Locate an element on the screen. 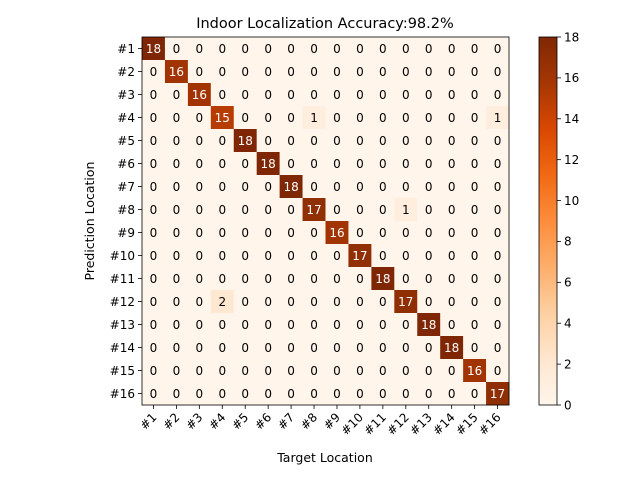  colorbar-tick-label: 10 is located at coordinates (571, 201).